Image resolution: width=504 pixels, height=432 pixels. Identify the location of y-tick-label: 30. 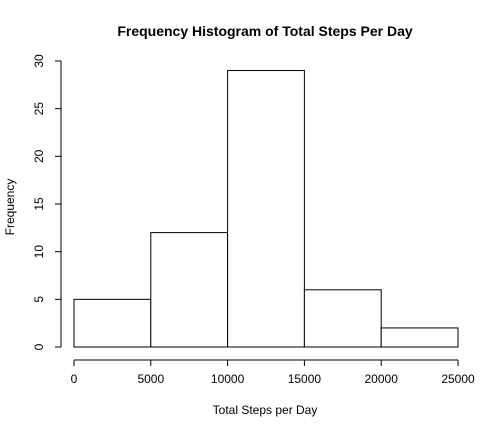
(39, 61).